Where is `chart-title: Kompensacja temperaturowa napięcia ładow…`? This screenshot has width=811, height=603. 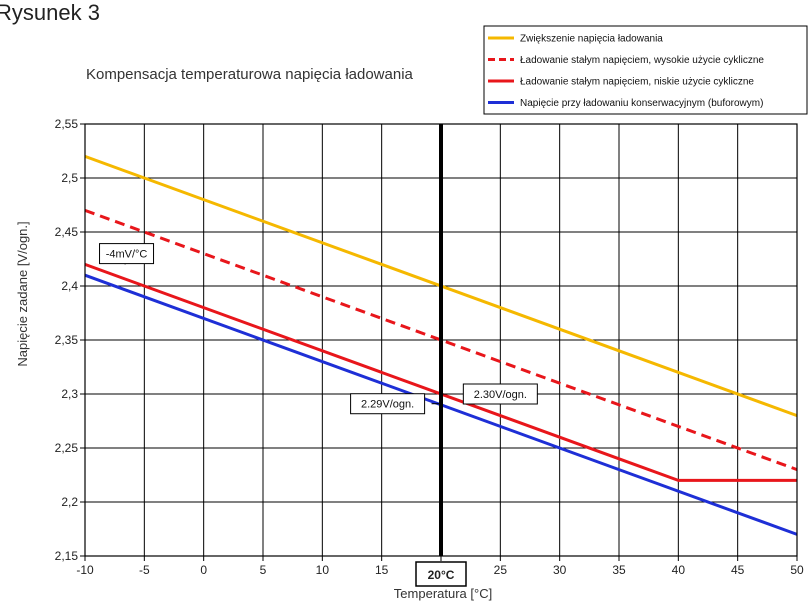 chart-title: Kompensacja temperaturowa napięcia ładow… is located at coordinates (250, 74).